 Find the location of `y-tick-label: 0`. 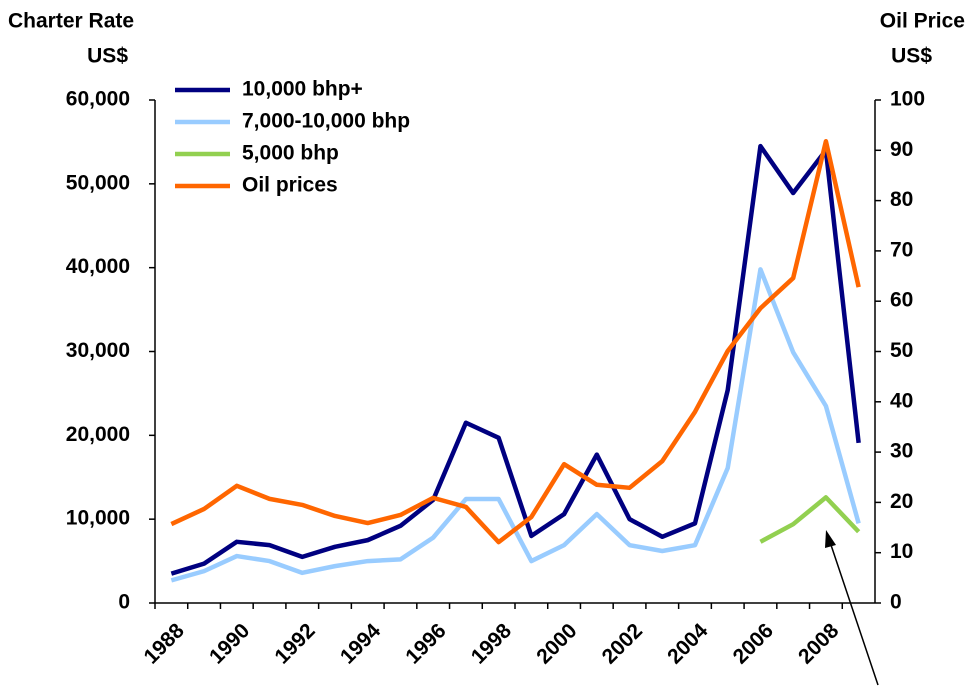

y-tick-label: 0 is located at coordinates (124, 602).